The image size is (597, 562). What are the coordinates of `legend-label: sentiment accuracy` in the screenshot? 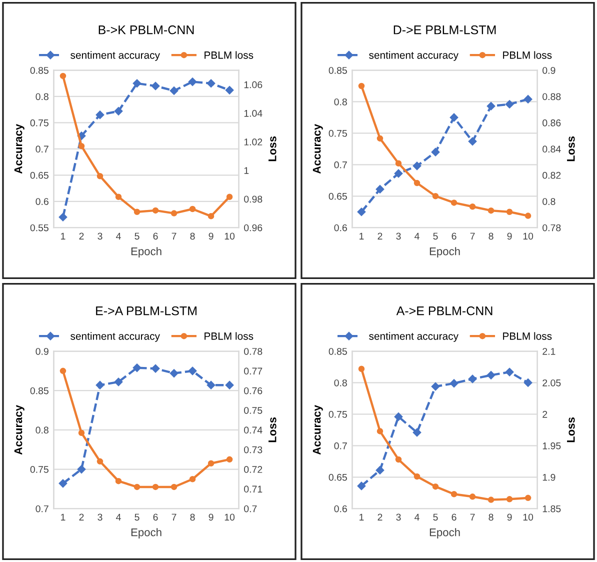 It's located at (413, 337).